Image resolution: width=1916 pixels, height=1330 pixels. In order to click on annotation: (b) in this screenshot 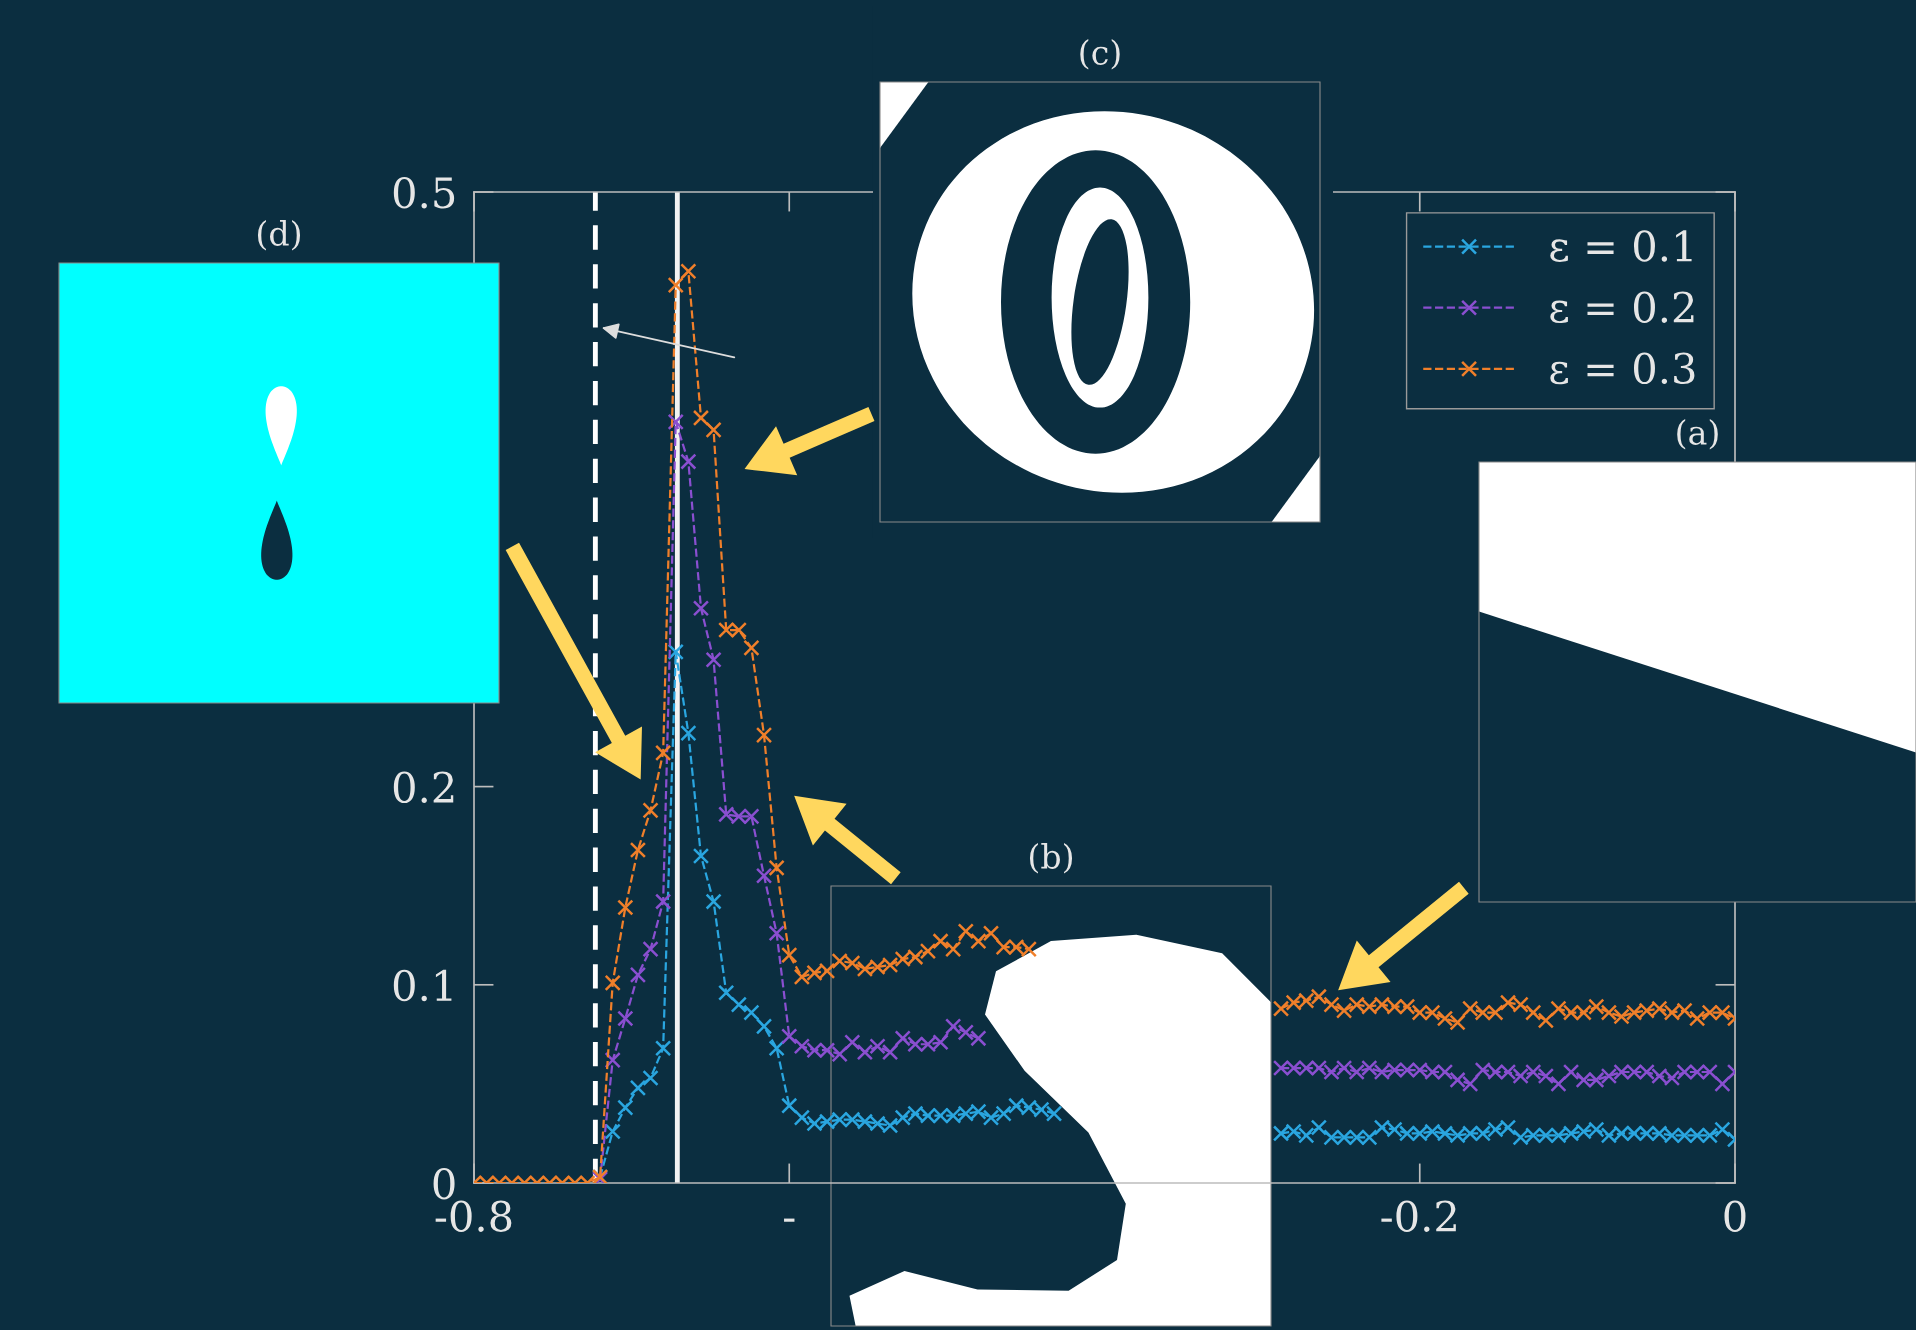, I will do `click(1051, 858)`.